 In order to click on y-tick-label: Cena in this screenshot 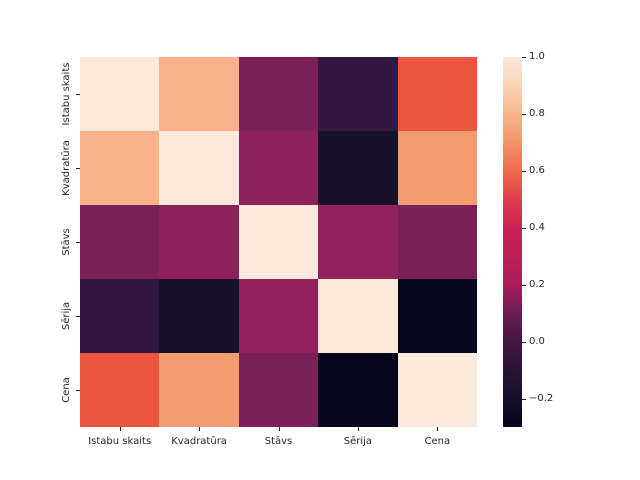, I will do `click(66, 390)`.